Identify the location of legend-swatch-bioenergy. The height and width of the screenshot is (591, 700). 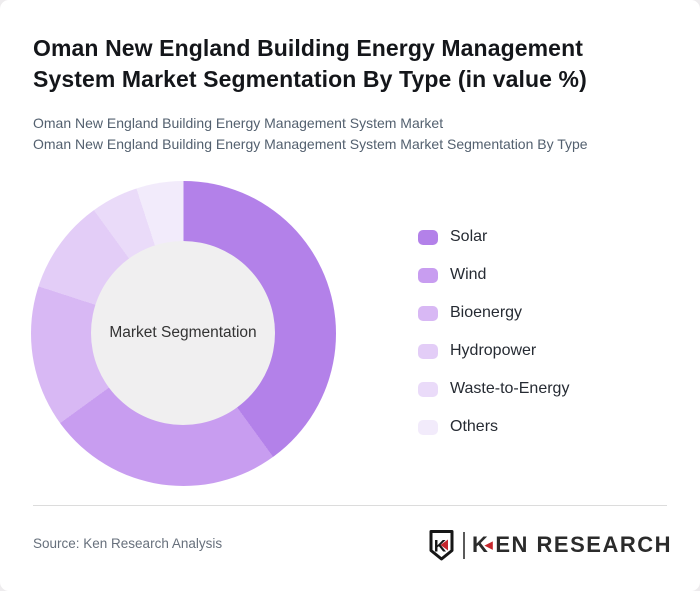
(428, 313).